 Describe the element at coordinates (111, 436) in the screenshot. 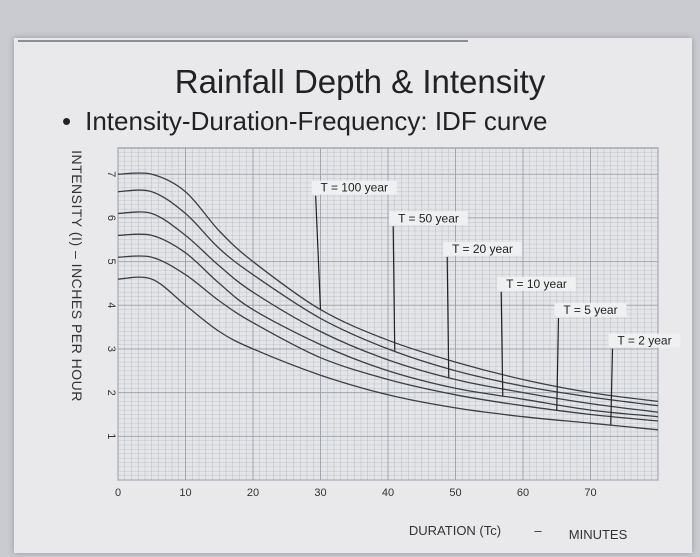

I see `y-tick-label: 1` at that location.